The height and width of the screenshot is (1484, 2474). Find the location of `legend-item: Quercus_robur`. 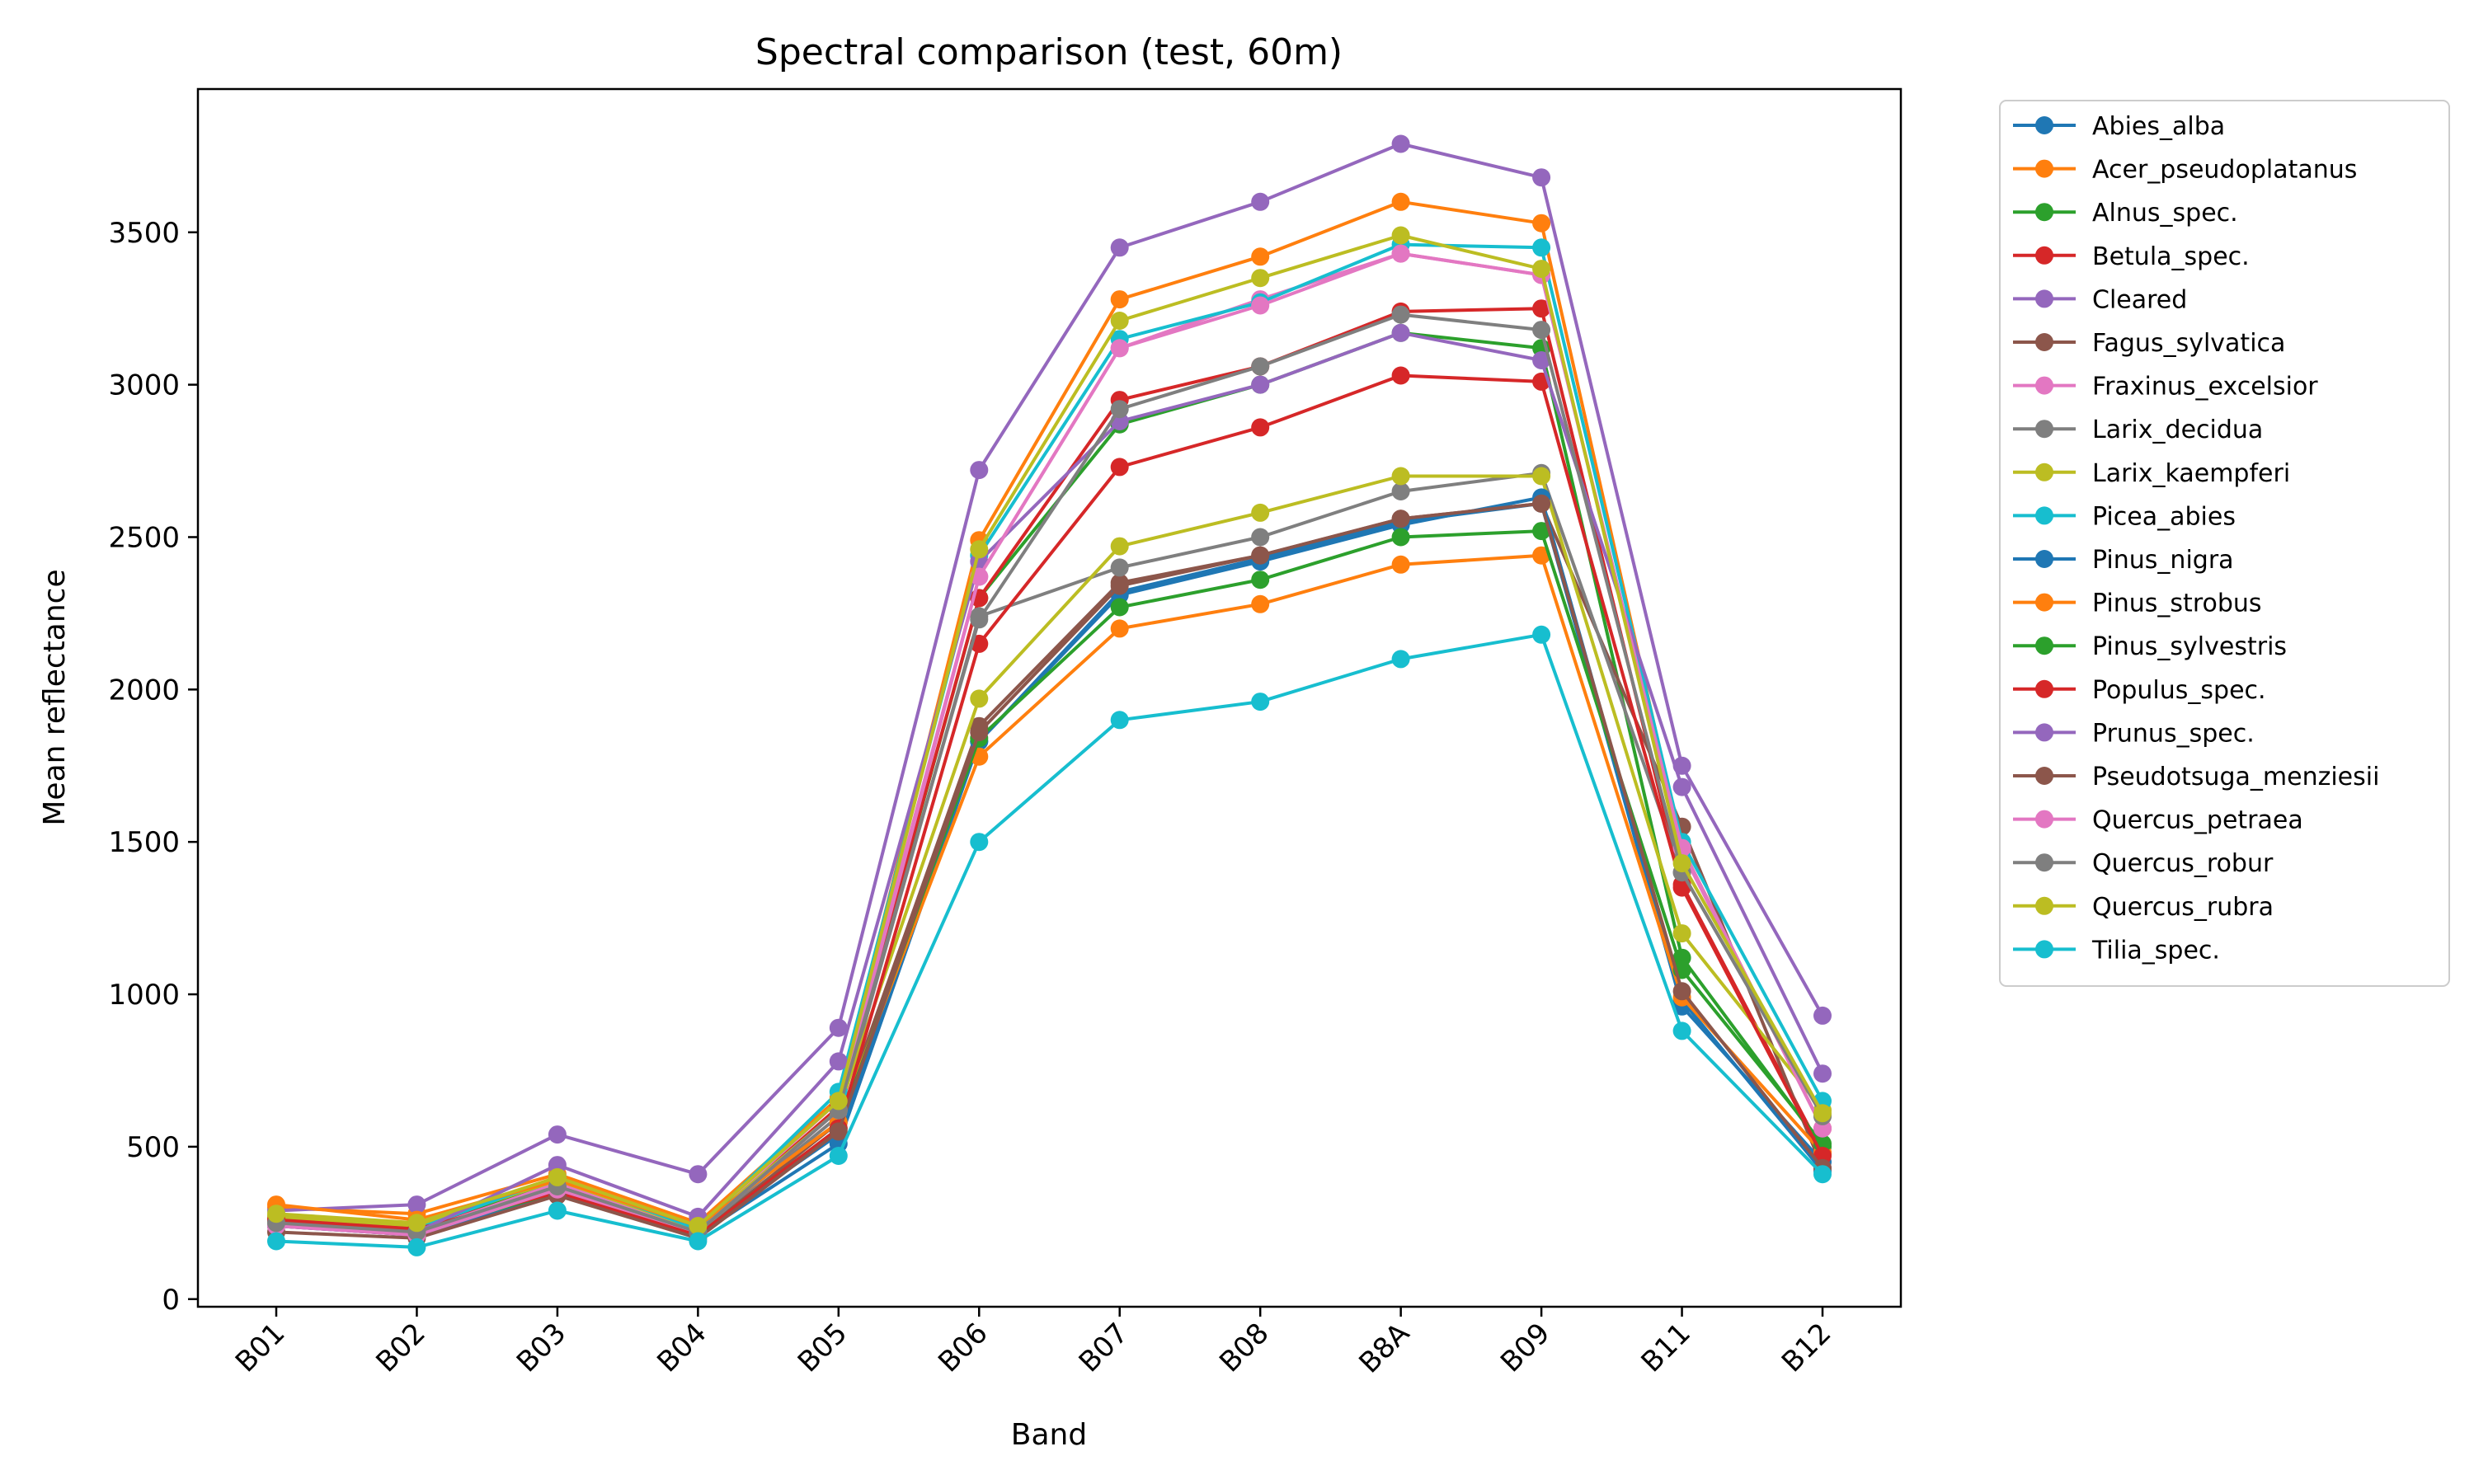

legend-item: Quercus_robur is located at coordinates (2143, 863).